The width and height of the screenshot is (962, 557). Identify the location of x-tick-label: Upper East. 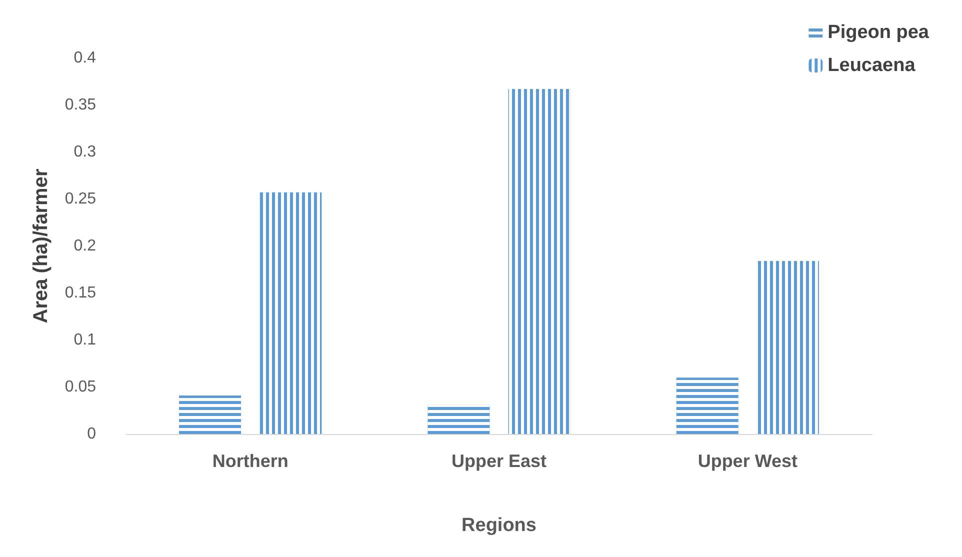
(499, 461).